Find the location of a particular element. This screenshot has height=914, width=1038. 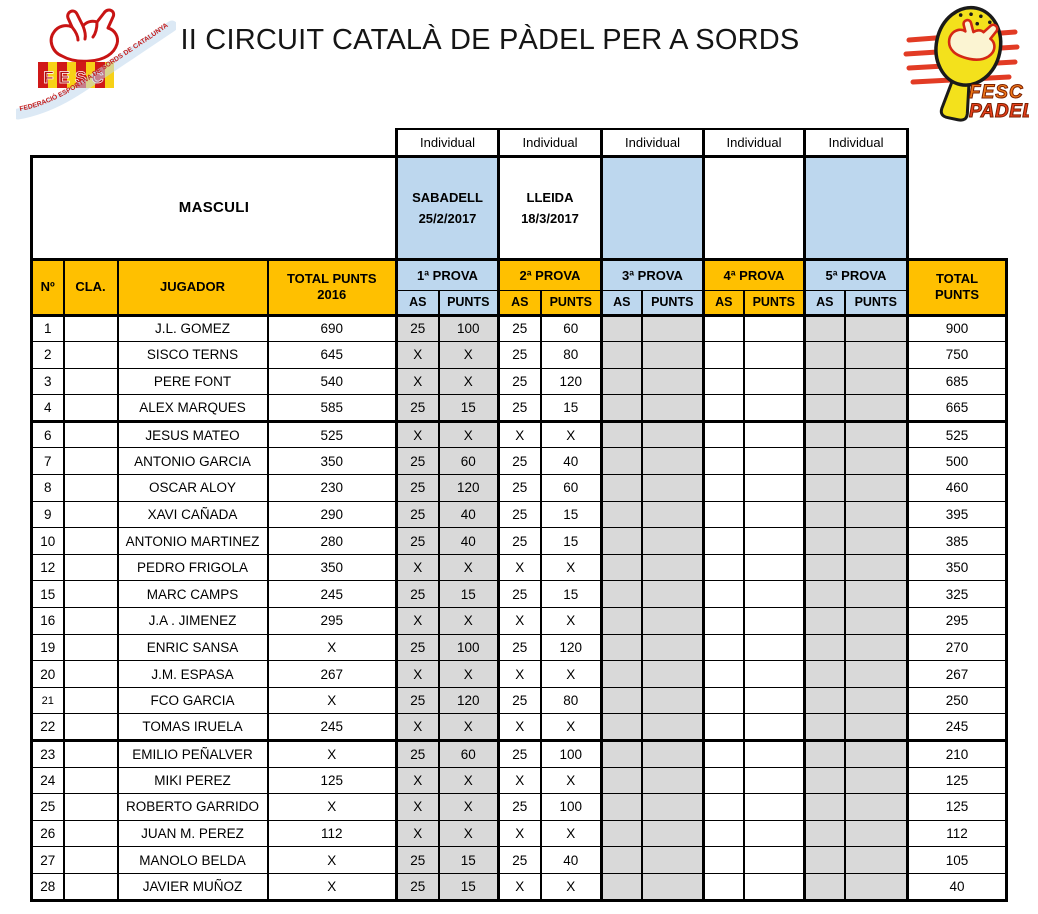

punts-cell: 100 is located at coordinates (468, 647).